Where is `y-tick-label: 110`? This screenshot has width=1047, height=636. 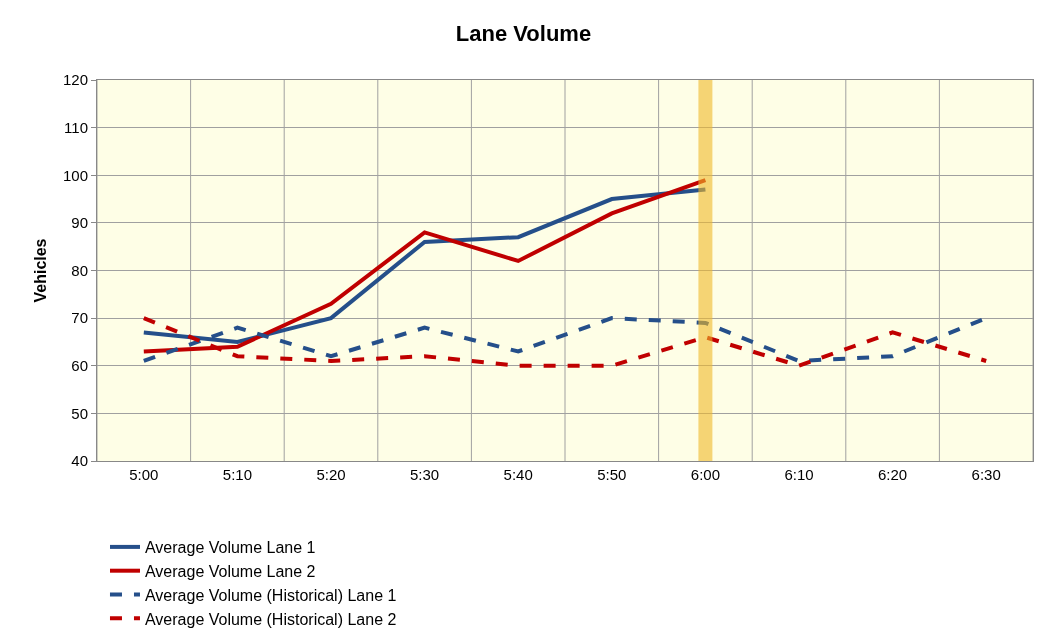
y-tick-label: 110 is located at coordinates (76, 127).